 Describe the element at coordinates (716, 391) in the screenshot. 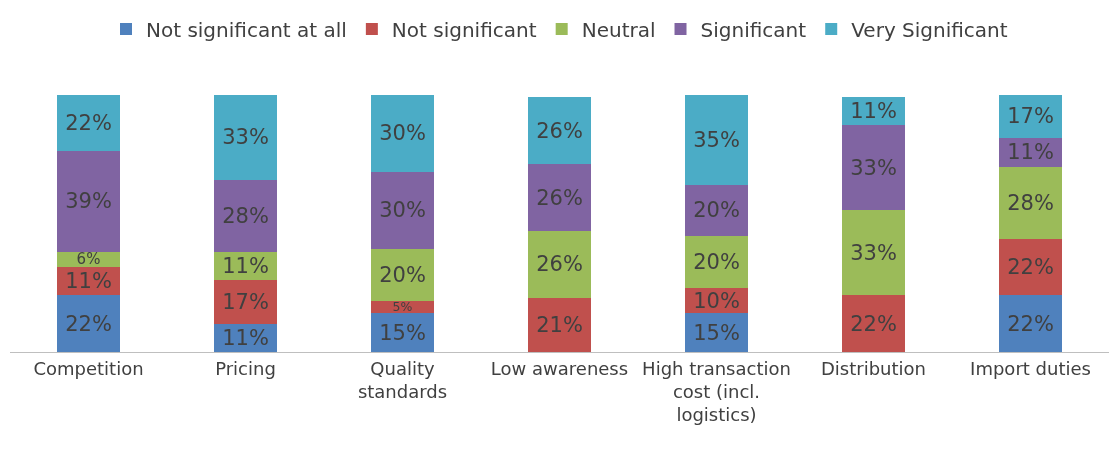

I see `x-tick-label: High transaction cost (incl. logistics)` at that location.